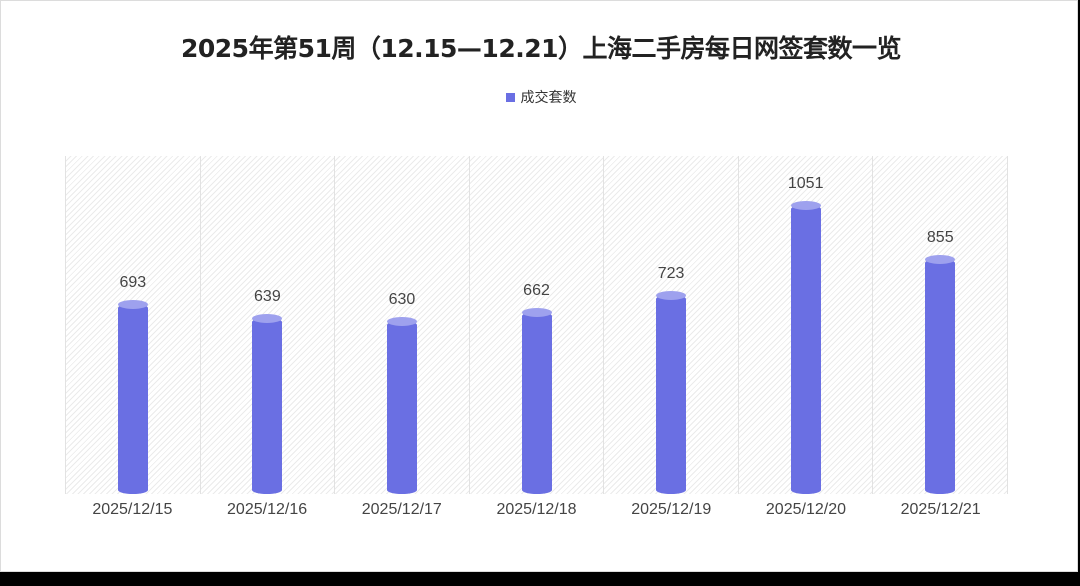  What do you see at coordinates (548, 98) in the screenshot?
I see `legend-label: 成交套数` at bounding box center [548, 98].